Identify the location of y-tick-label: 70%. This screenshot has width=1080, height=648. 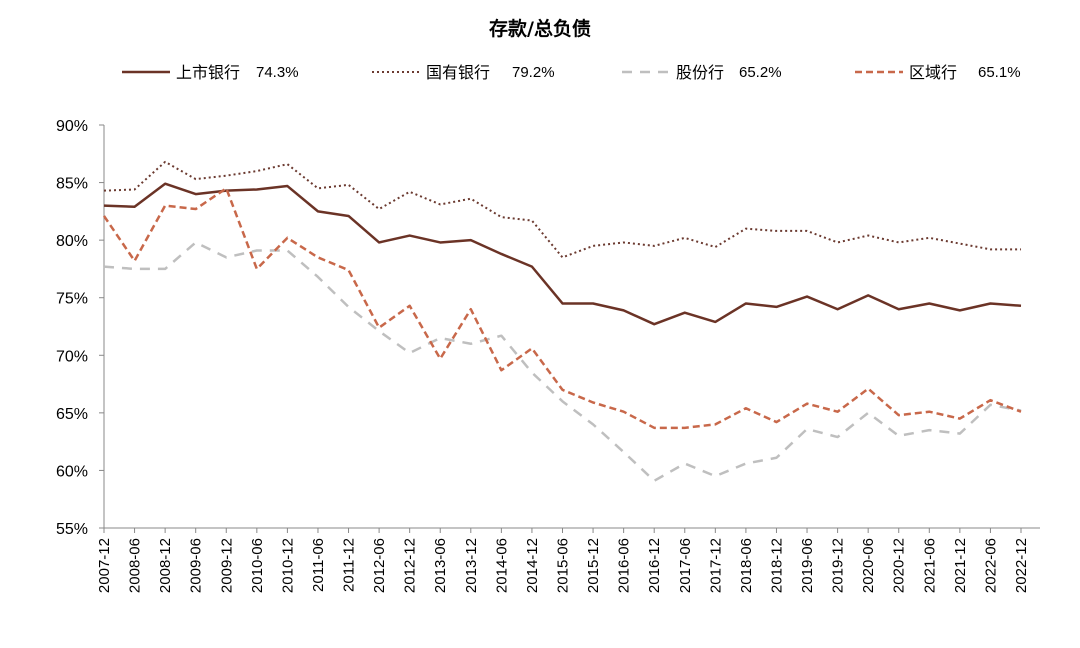
(72, 356).